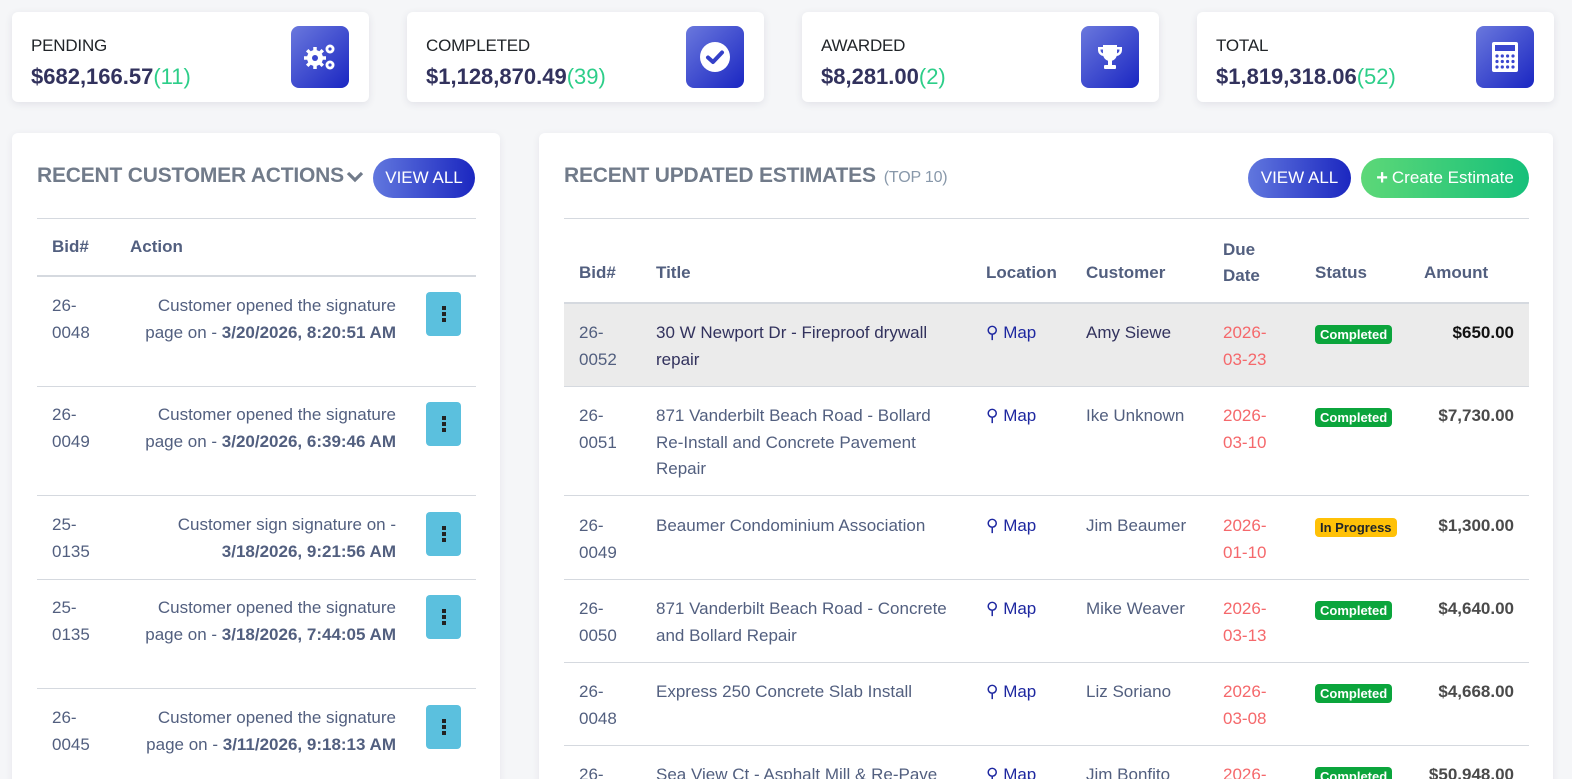  I want to click on stat-count: (11), so click(172, 76).